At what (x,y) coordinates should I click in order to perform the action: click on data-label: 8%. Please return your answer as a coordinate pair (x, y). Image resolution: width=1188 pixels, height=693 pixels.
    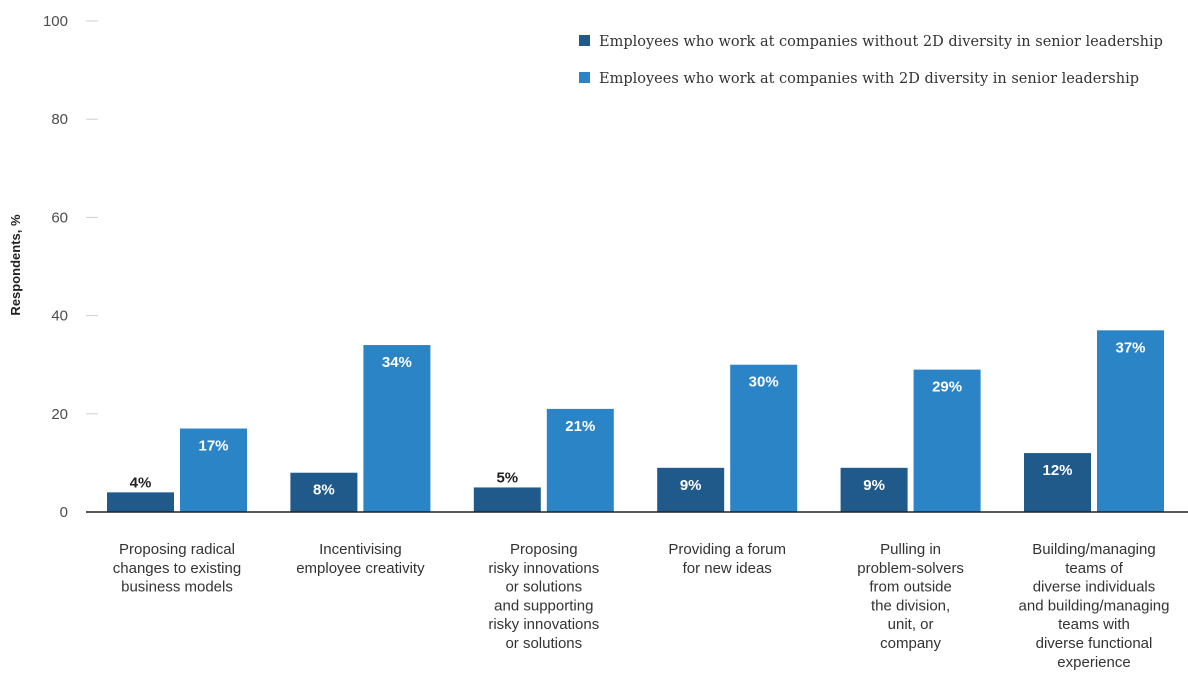
    Looking at the image, I should click on (324, 490).